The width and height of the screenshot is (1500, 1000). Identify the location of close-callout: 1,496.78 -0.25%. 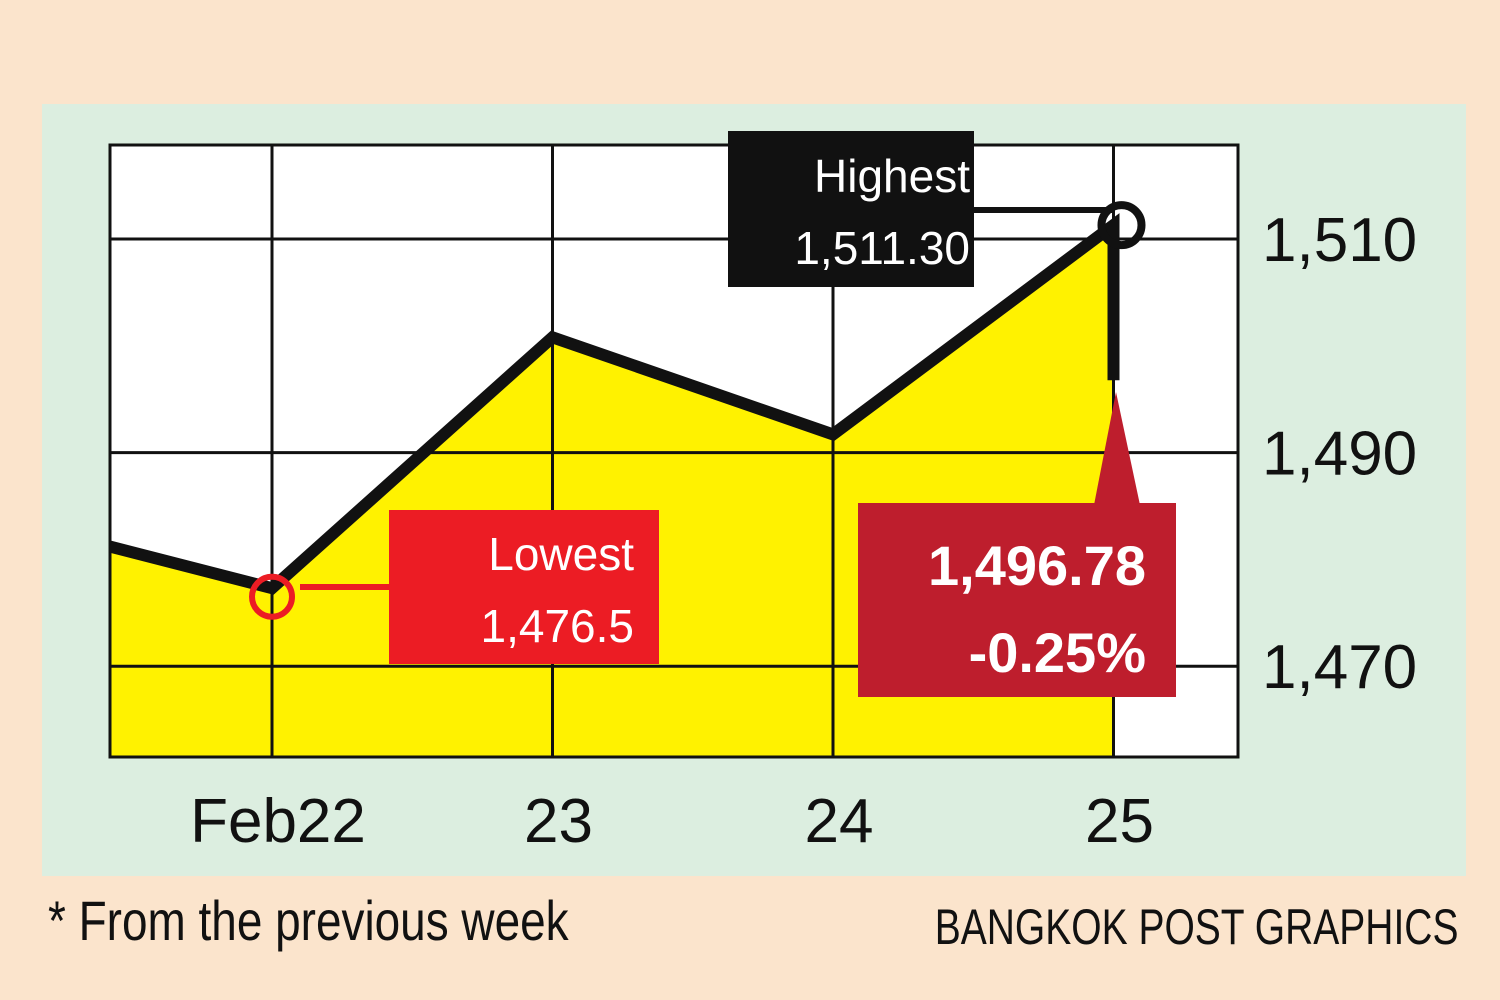
(1017, 544).